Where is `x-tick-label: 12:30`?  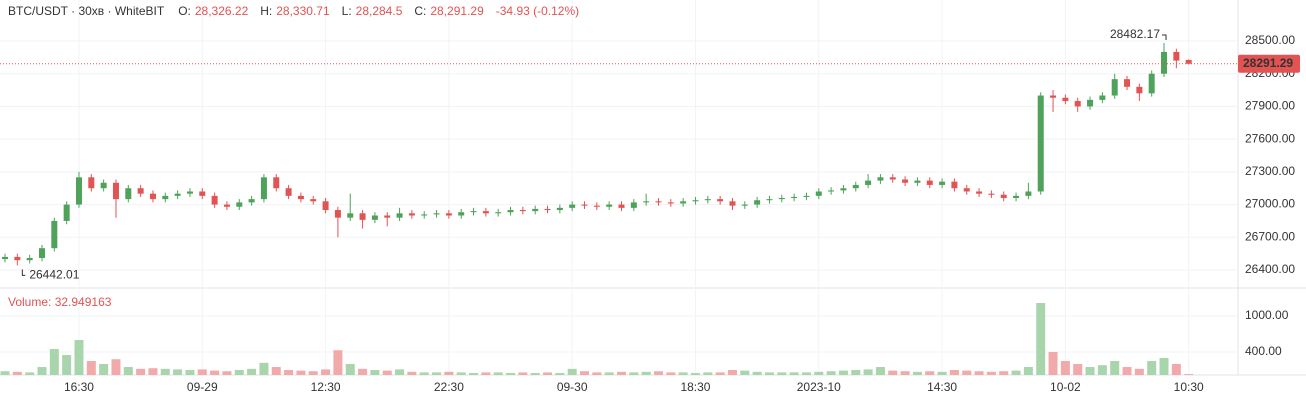 x-tick-label: 12:30 is located at coordinates (326, 387).